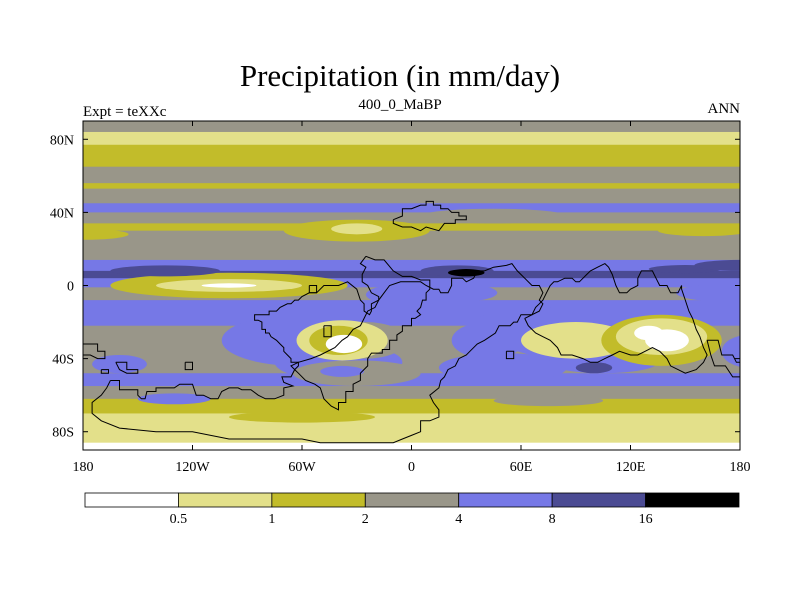  Describe the element at coordinates (271, 519) in the screenshot. I see `colorbar-label: 1` at that location.